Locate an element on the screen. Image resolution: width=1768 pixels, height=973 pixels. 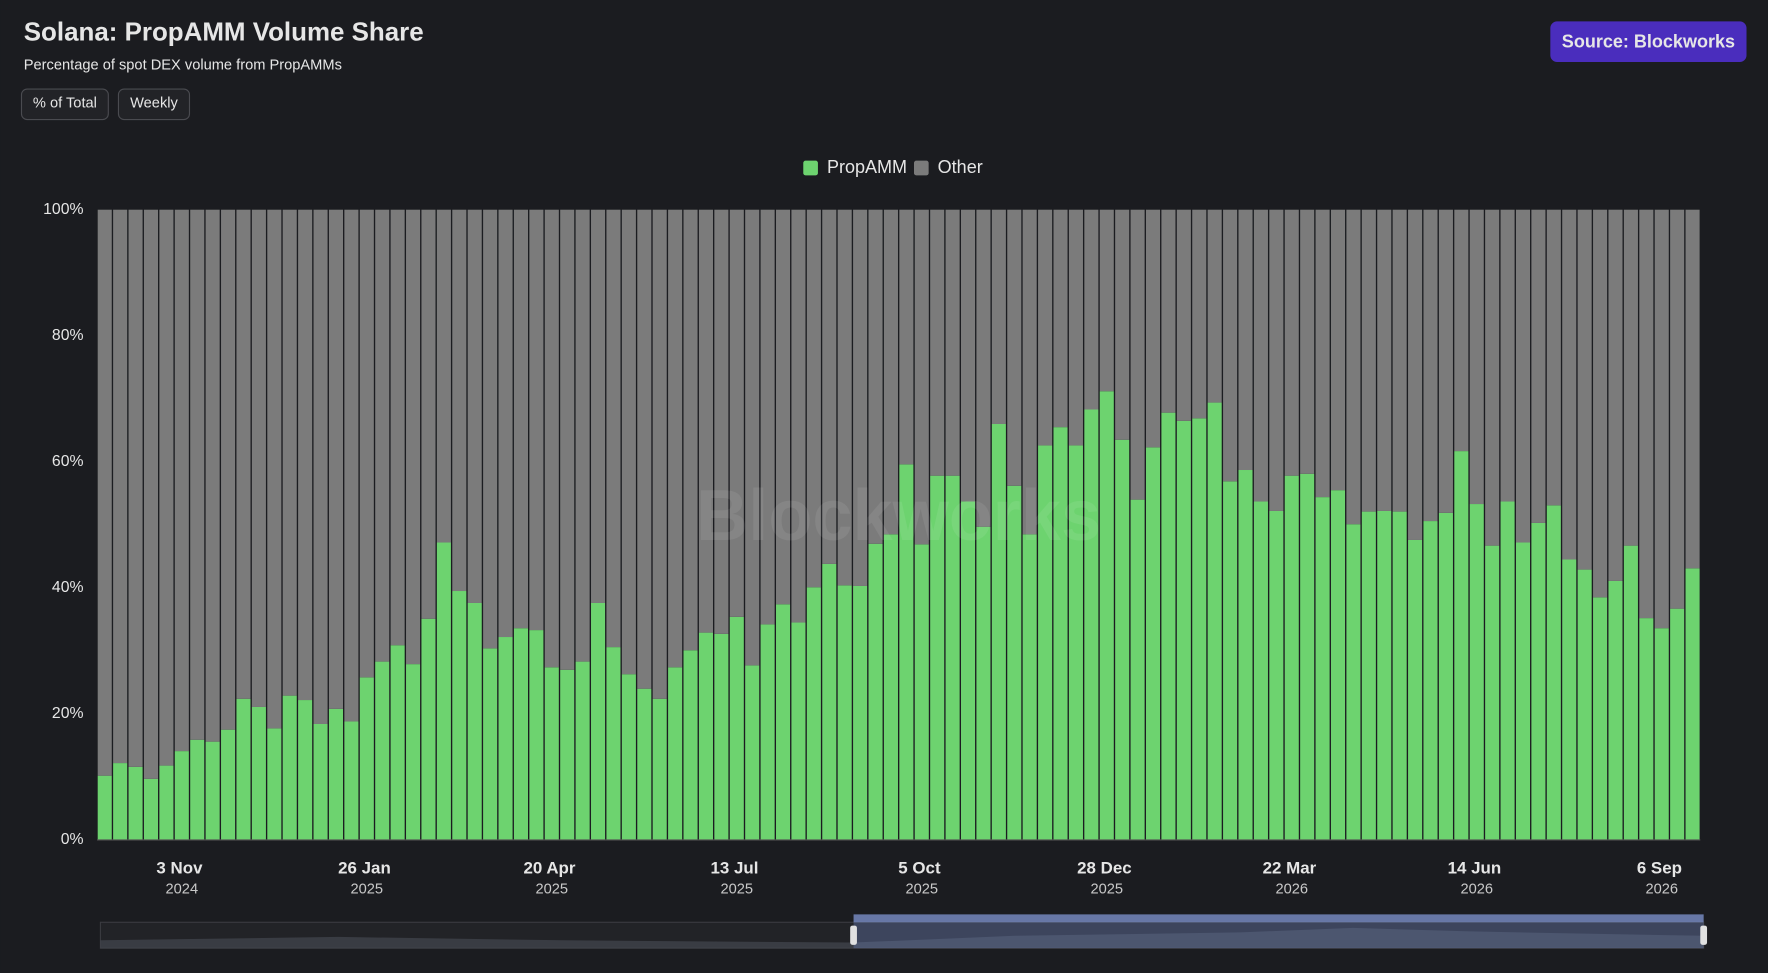
legend-swatch is located at coordinates (810, 168).